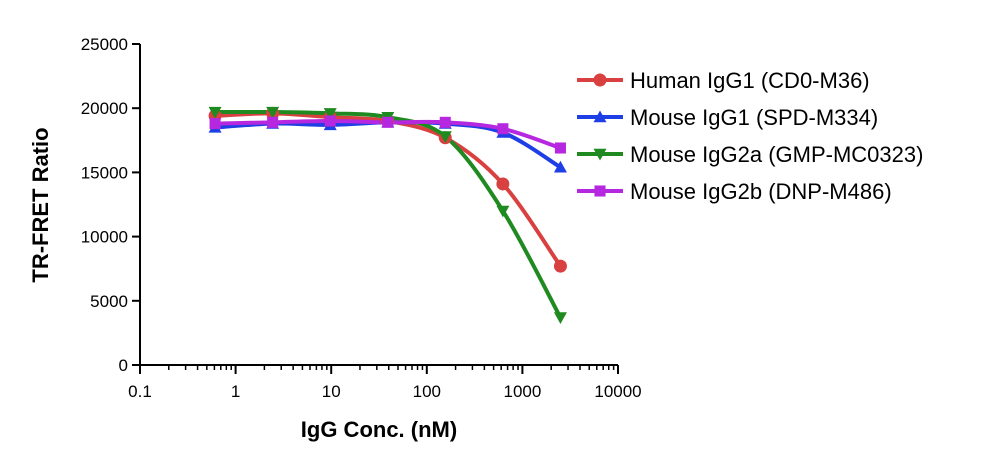 Image resolution: width=1000 pixels, height=466 pixels. I want to click on data-point-mouse-igg1-spd-m334, so click(560, 166).